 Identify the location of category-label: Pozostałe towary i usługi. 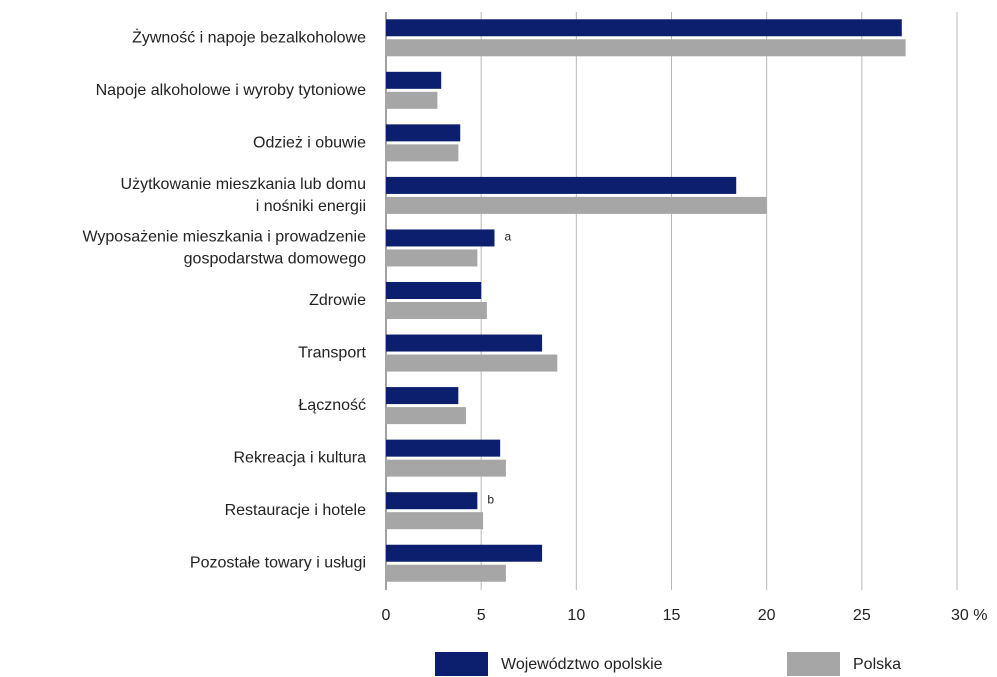
(278, 563).